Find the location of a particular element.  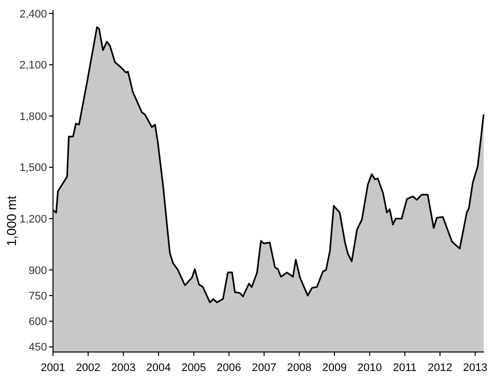

y-tick-label: 600 is located at coordinates (37, 322).